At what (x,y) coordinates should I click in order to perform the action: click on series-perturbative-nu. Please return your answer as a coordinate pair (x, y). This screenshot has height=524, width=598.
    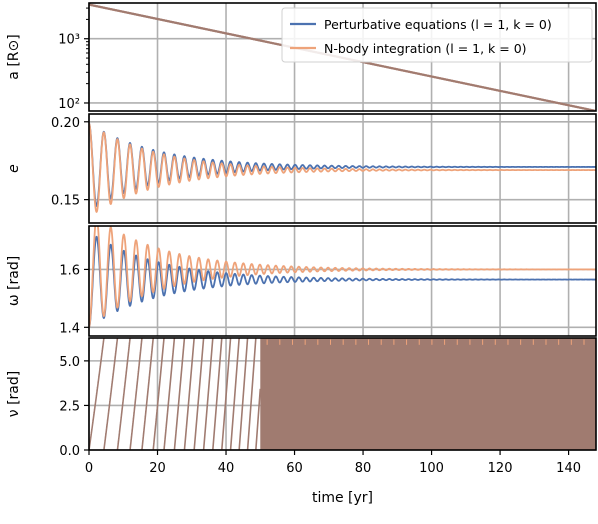
    Looking at the image, I should click on (175, 394).